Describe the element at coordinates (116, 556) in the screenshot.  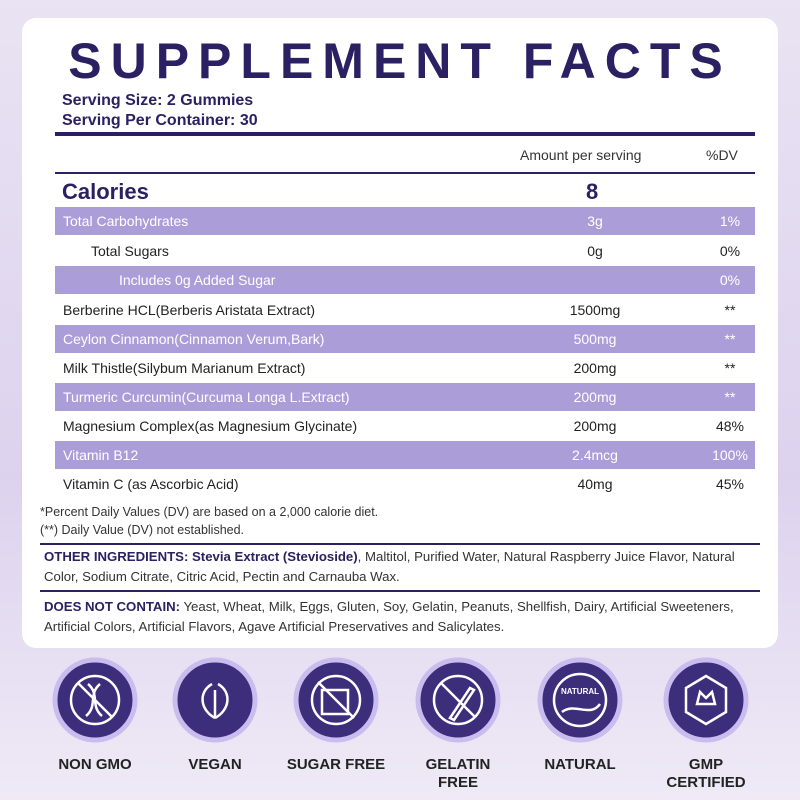
I see `label: OTHER INGREDIENTS:` at that location.